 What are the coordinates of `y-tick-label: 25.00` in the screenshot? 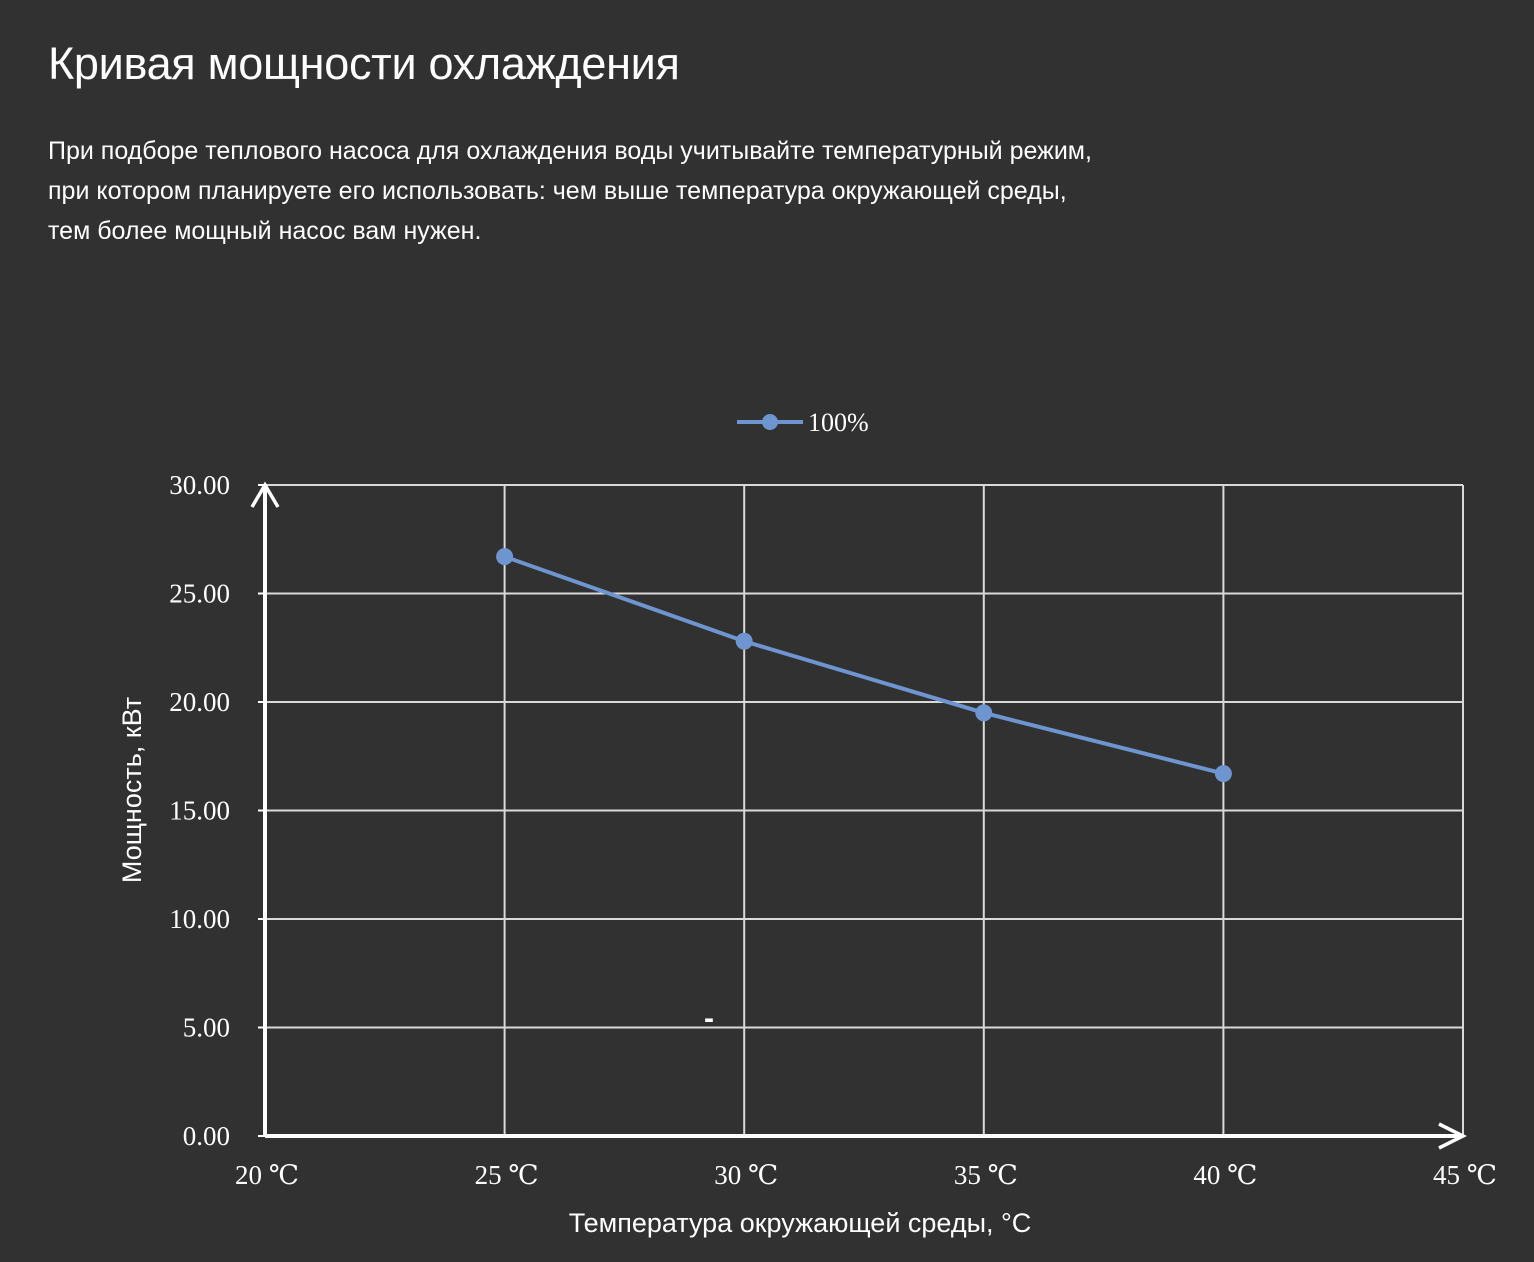 It's located at (199, 594).